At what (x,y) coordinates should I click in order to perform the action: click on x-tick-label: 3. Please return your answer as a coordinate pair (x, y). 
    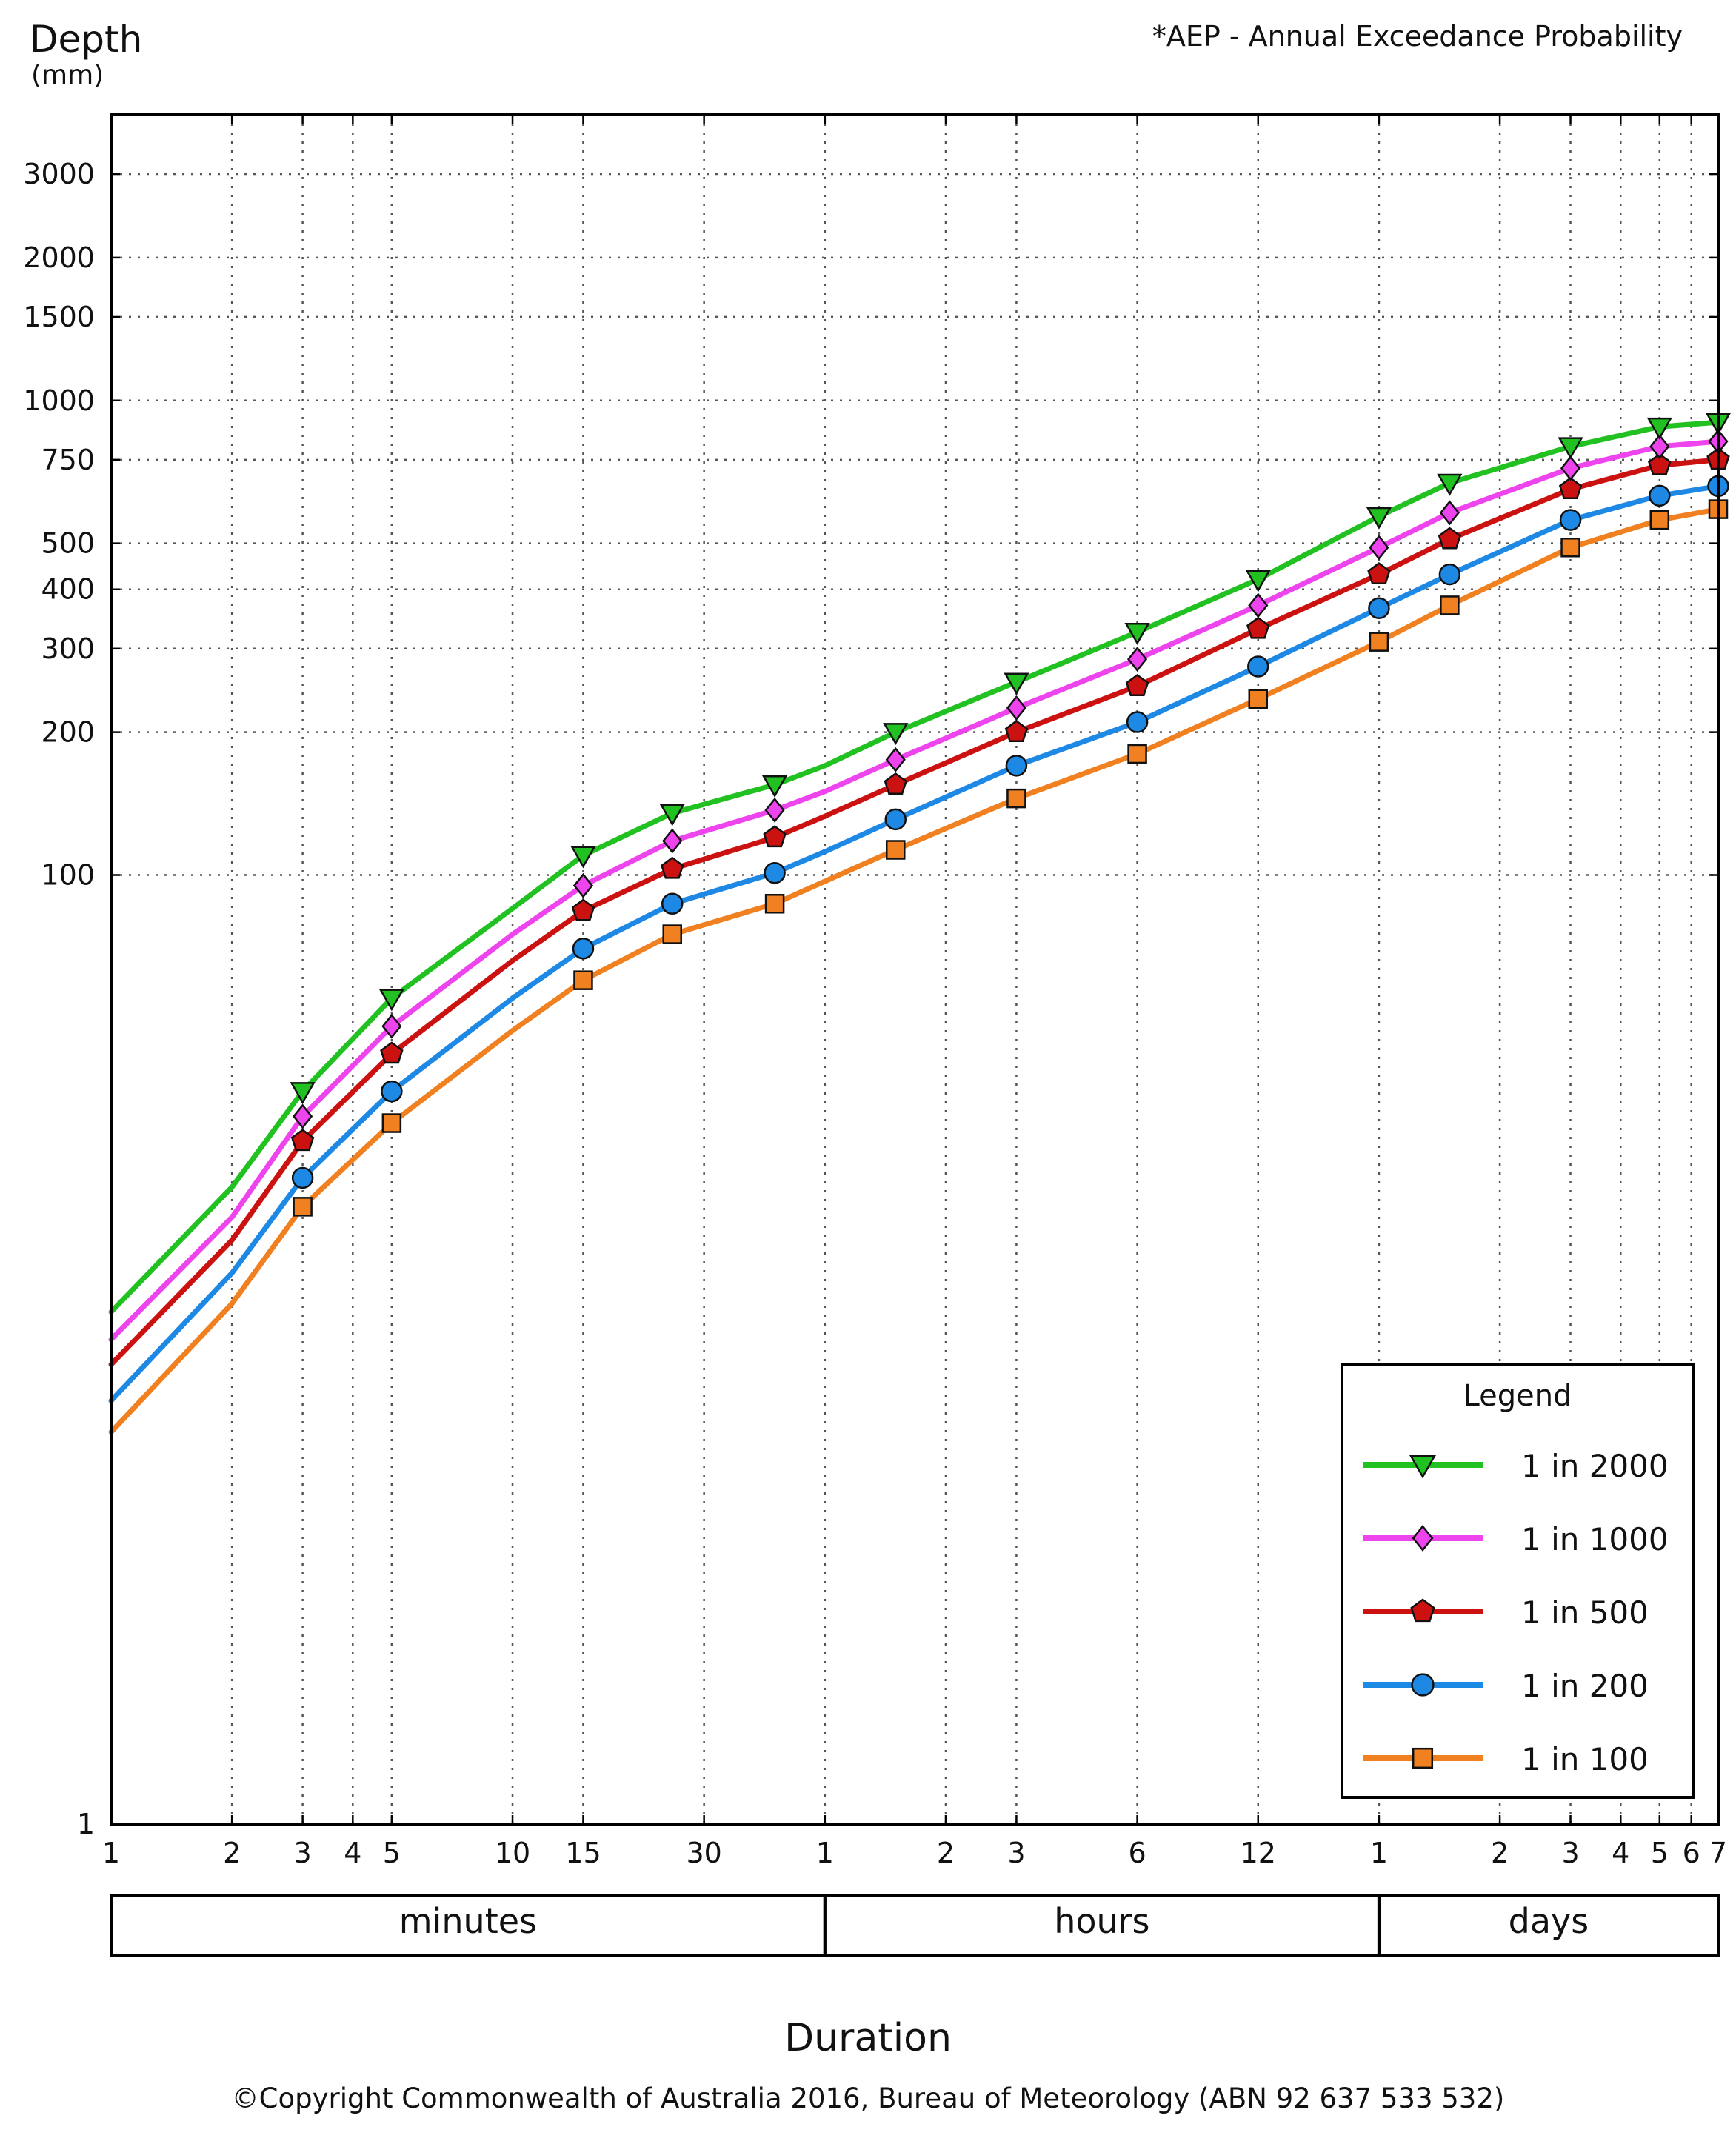
    Looking at the image, I should click on (1570, 1853).